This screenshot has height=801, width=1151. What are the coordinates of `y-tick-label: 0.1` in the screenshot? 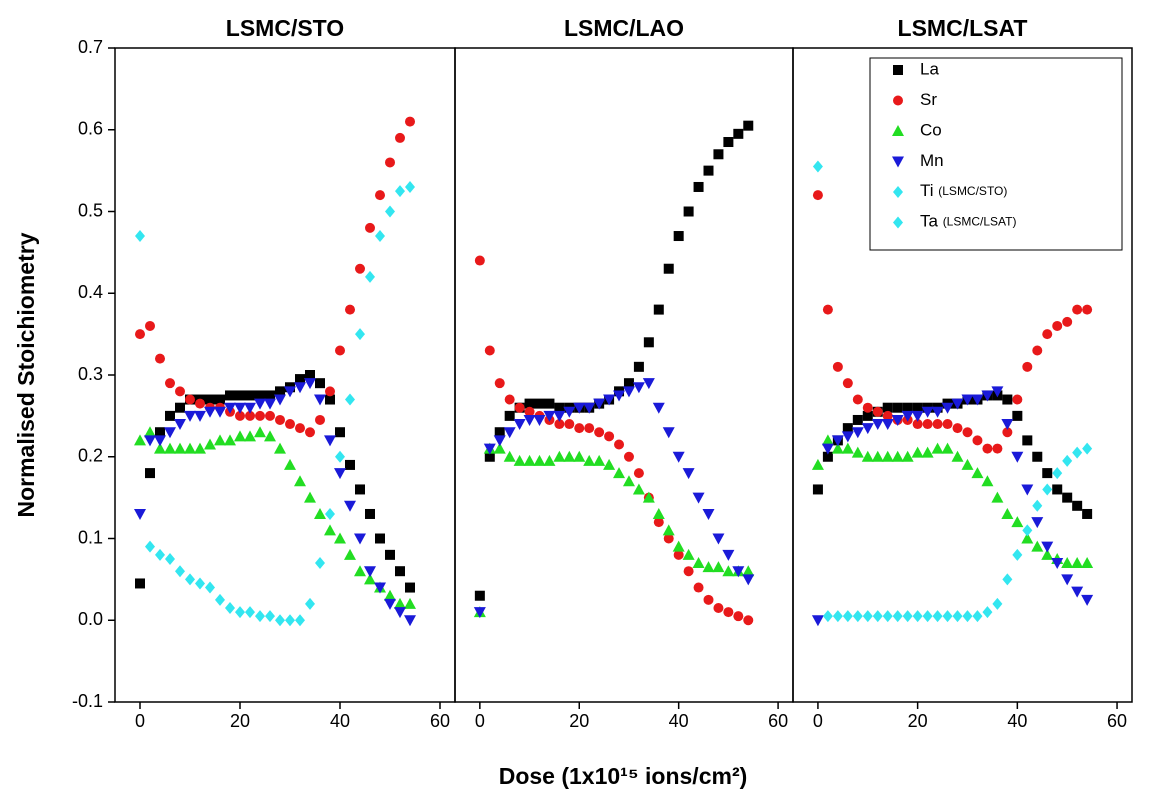 It's located at (90, 537).